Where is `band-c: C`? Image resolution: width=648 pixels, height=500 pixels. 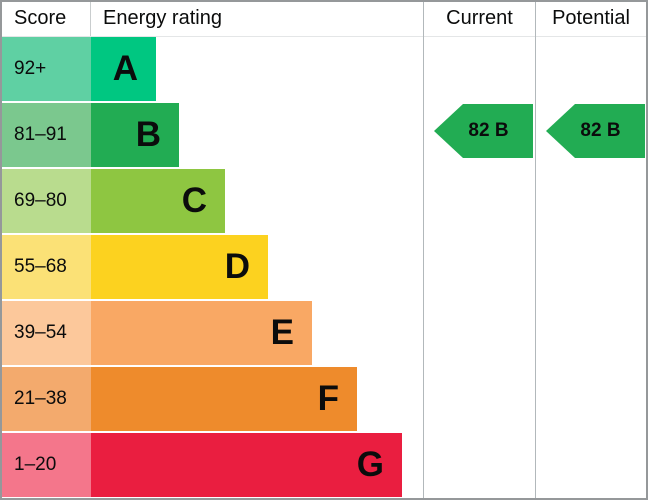 band-c: C is located at coordinates (158, 201).